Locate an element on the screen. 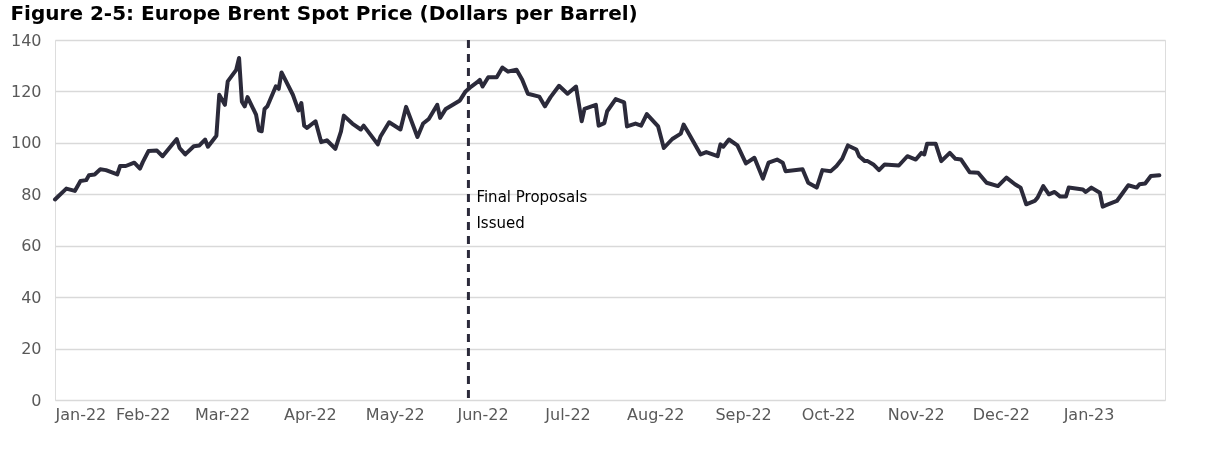 Image resolution: width=1208 pixels, height=452 pixels. x-tick-label: Dec-22 is located at coordinates (1001, 414).